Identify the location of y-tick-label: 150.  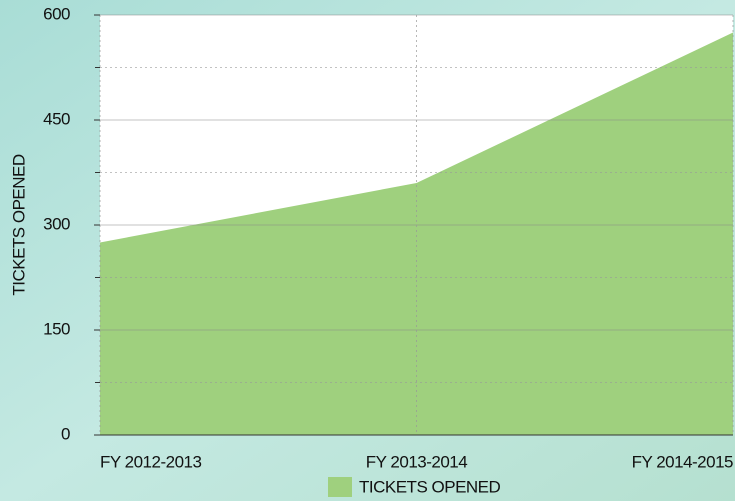
(56, 328).